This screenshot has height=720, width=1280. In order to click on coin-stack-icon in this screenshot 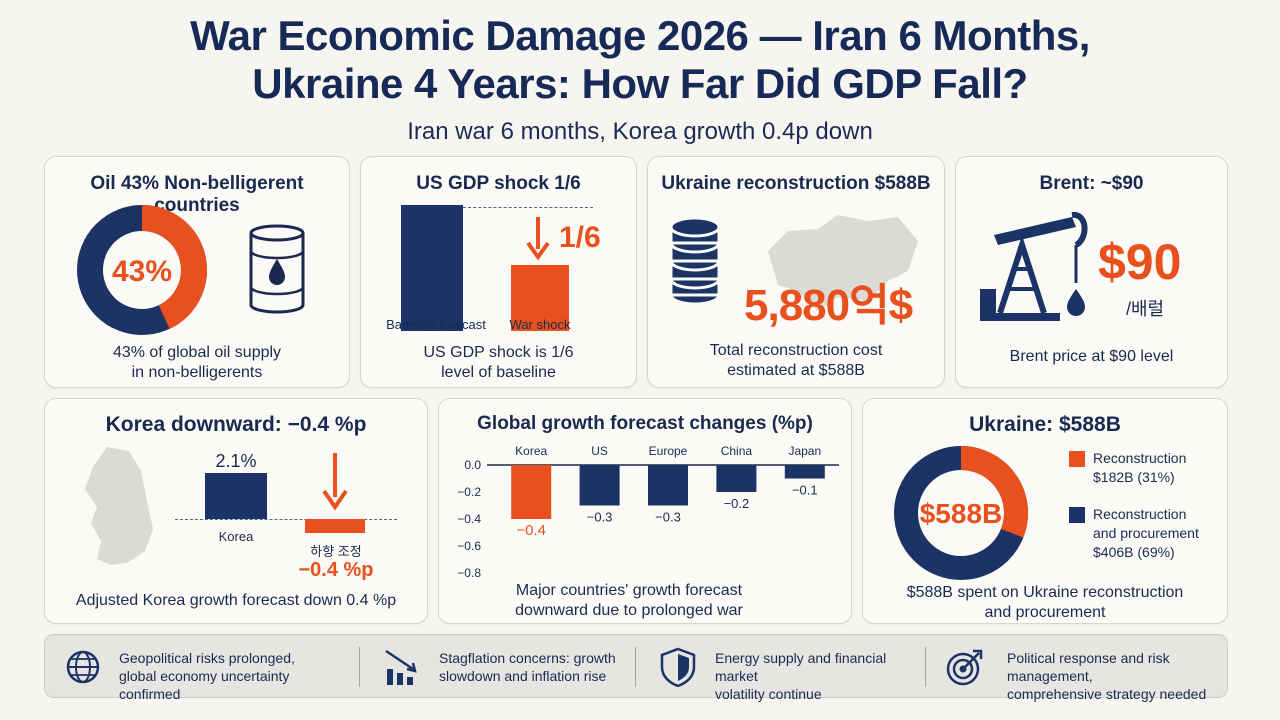, I will do `click(695, 261)`.